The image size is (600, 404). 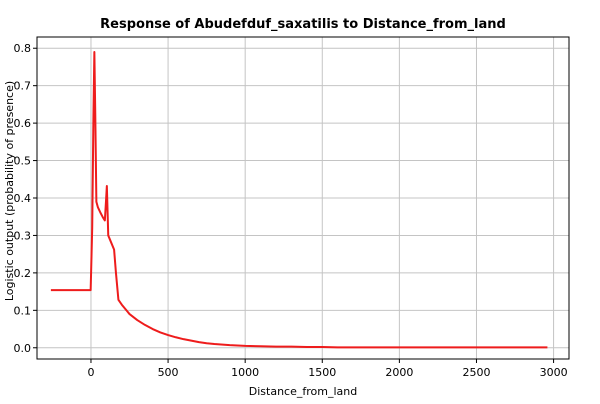 What do you see at coordinates (23, 161) in the screenshot?
I see `y-tick-label: 0.5` at bounding box center [23, 161].